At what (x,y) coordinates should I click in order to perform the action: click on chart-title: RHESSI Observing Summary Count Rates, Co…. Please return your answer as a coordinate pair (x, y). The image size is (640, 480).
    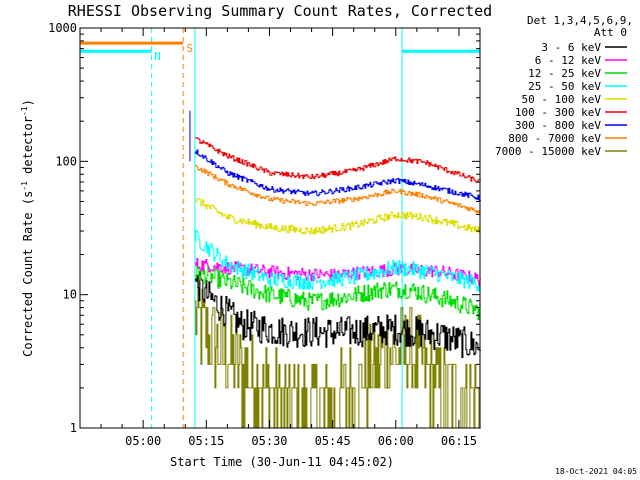
    Looking at the image, I should click on (280, 11).